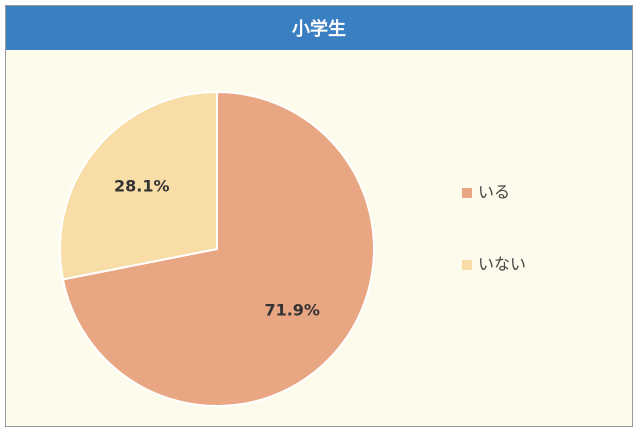 The image size is (640, 433). What do you see at coordinates (502, 264) in the screenshot?
I see `legend-label: いない` at bounding box center [502, 264].